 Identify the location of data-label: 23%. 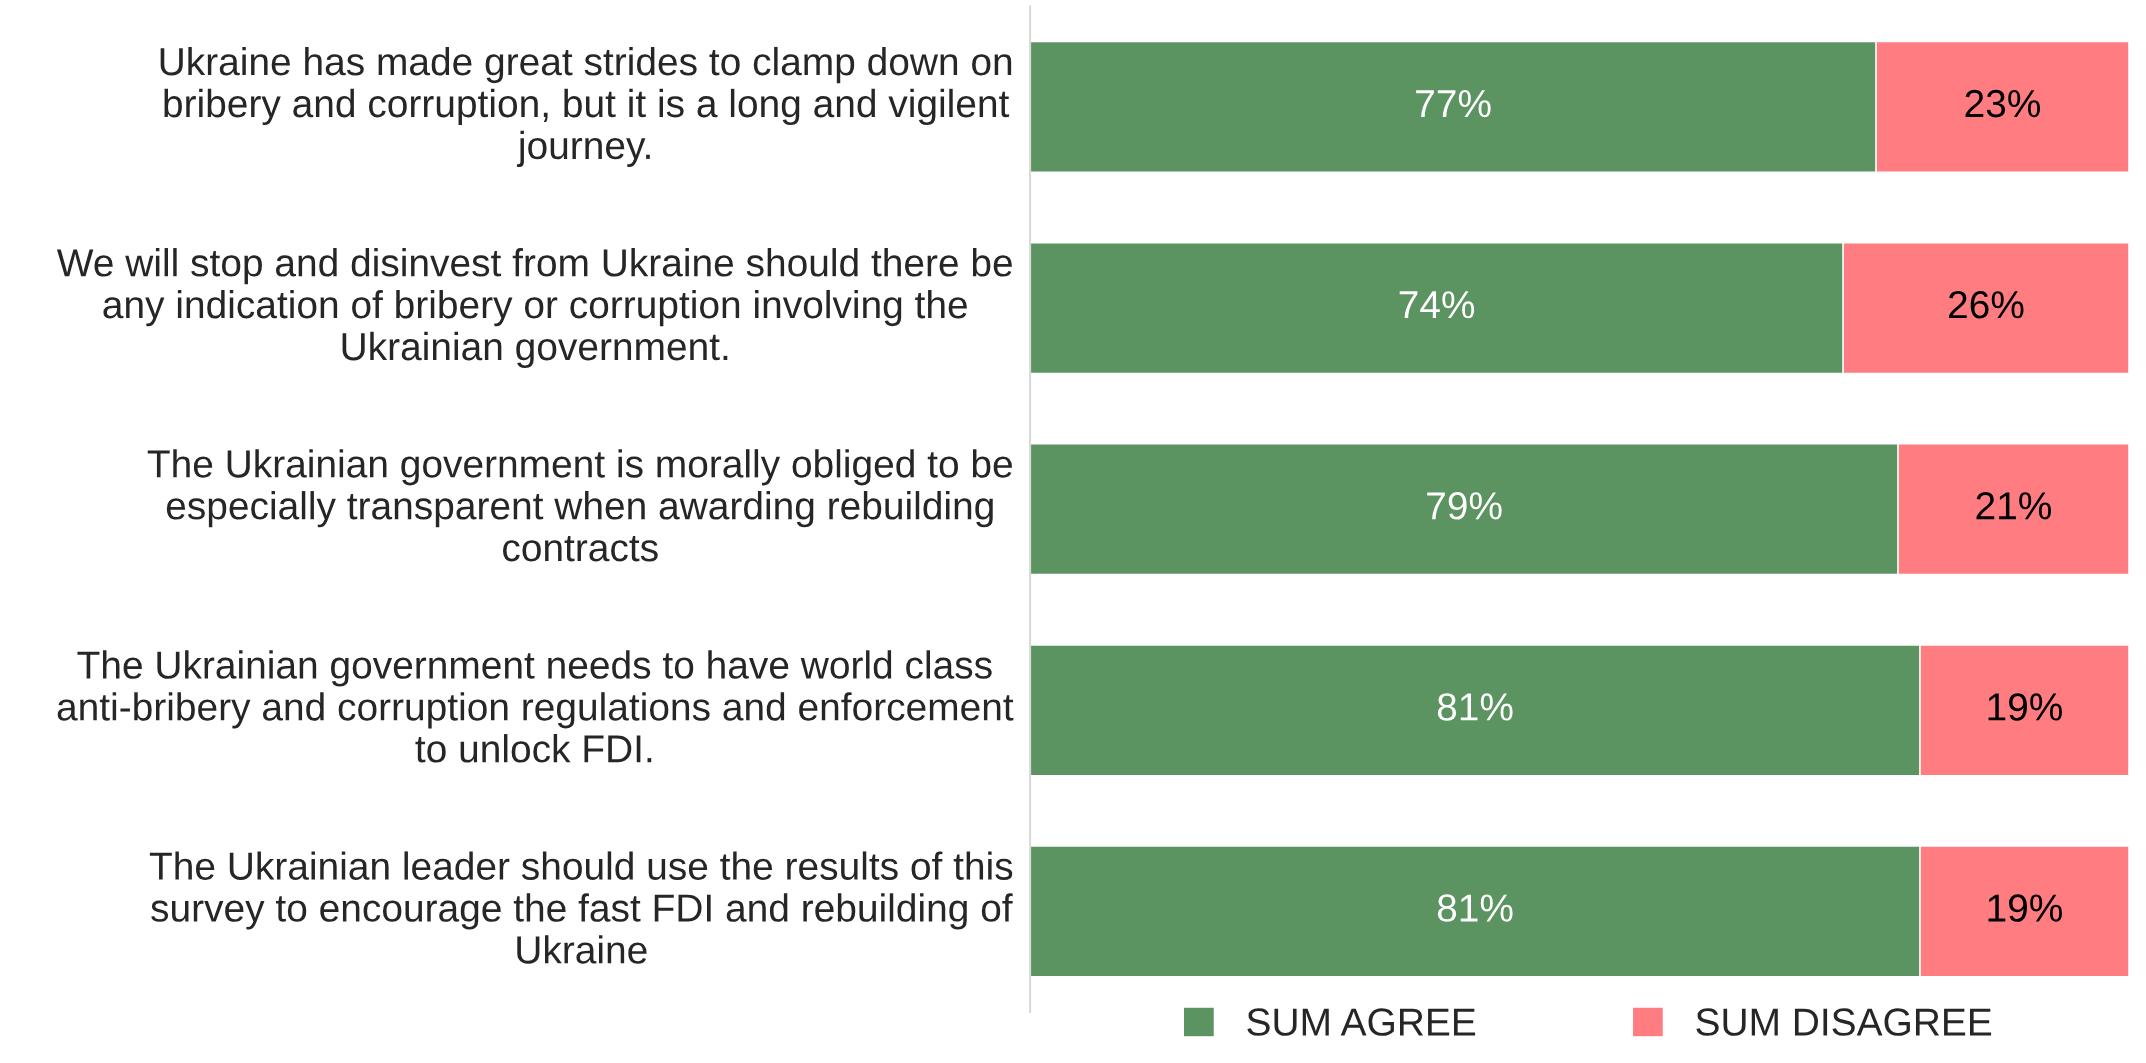
(2003, 103).